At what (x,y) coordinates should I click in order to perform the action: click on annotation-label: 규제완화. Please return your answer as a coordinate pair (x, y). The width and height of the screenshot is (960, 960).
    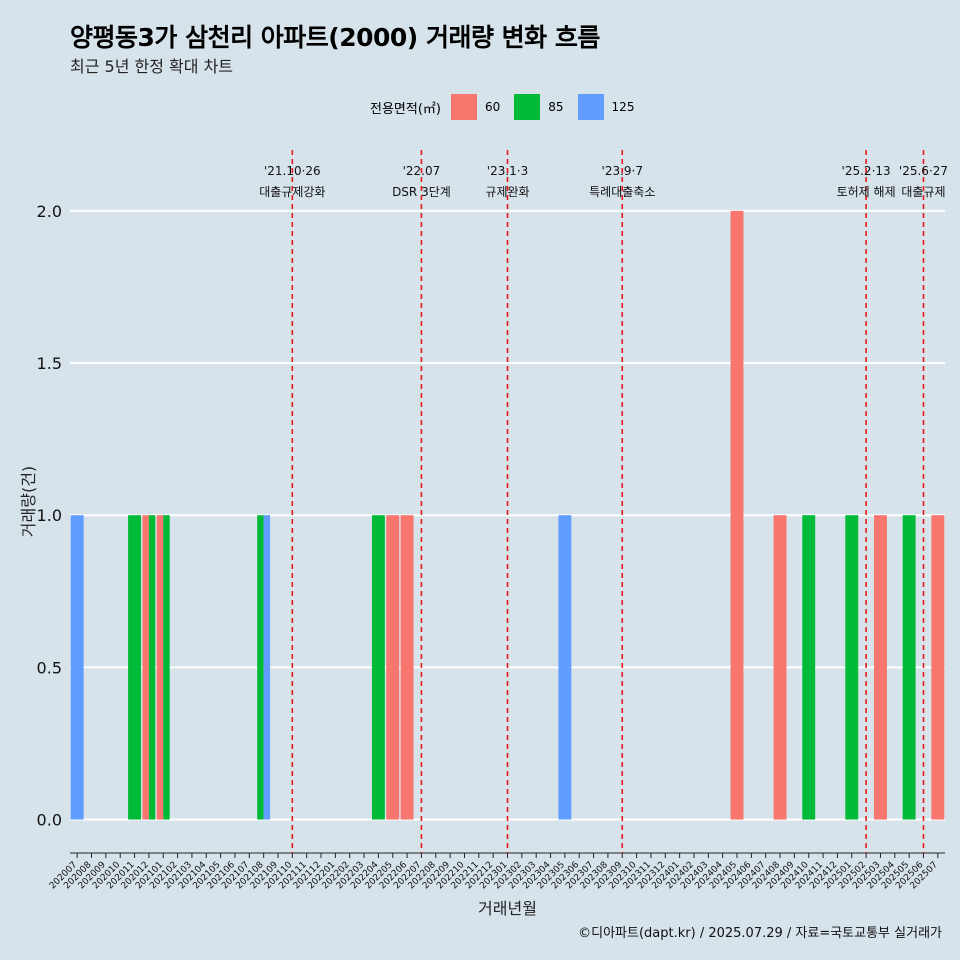
    Looking at the image, I should click on (507, 192).